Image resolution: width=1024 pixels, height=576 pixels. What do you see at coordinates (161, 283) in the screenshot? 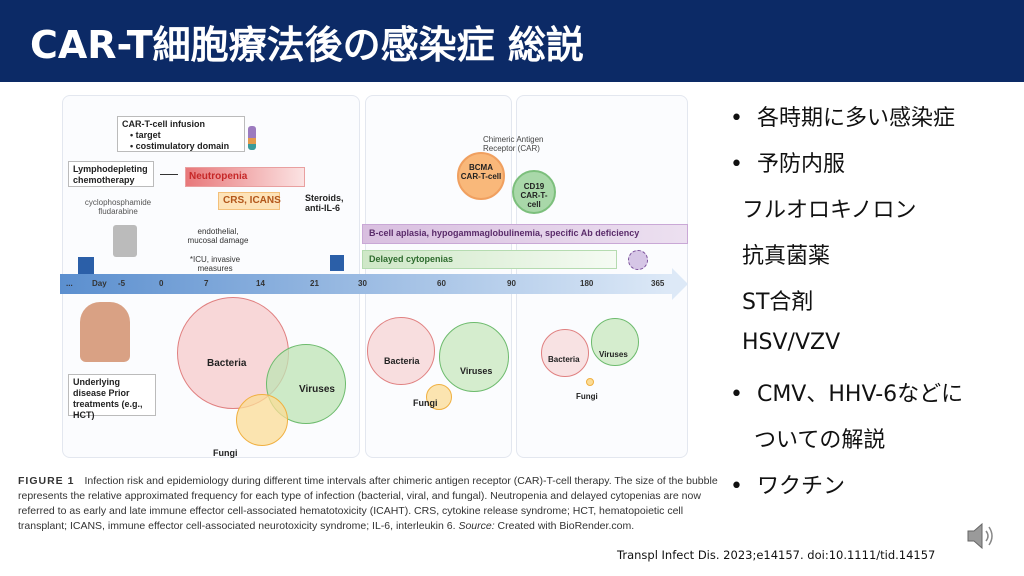
I see `tick-label: 0` at bounding box center [161, 283].